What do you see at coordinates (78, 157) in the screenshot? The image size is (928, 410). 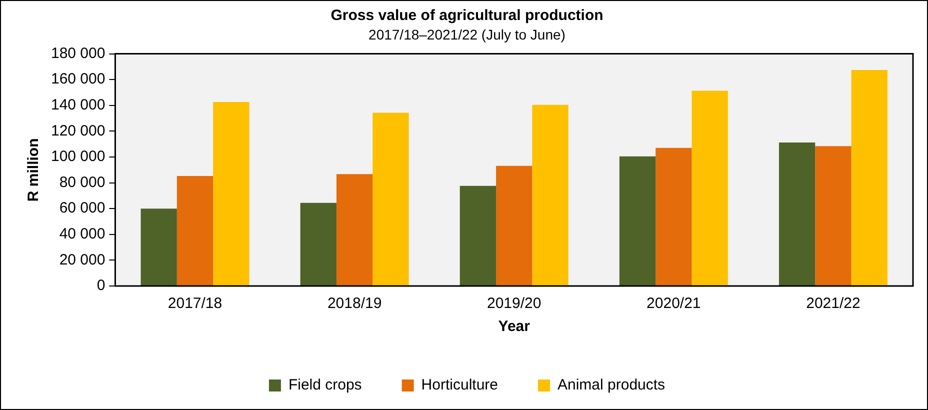 I see `y-tick-label: 100 000` at bounding box center [78, 157].